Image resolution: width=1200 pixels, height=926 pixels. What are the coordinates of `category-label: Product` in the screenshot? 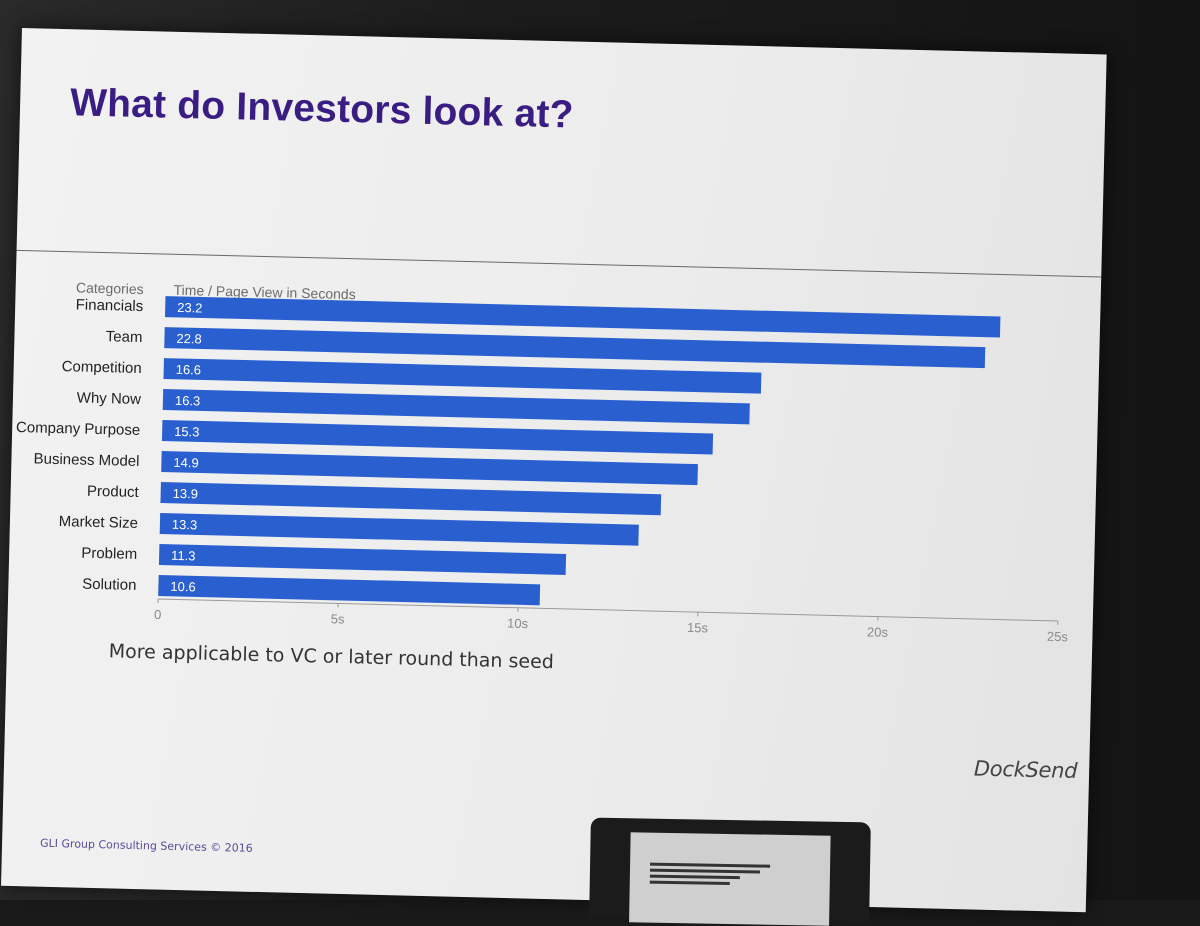 It's located at (113, 492).